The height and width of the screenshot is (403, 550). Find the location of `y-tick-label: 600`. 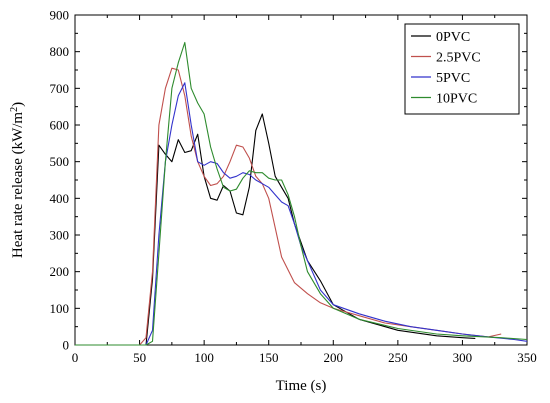

y-tick-label: 600 is located at coordinates (60, 125).